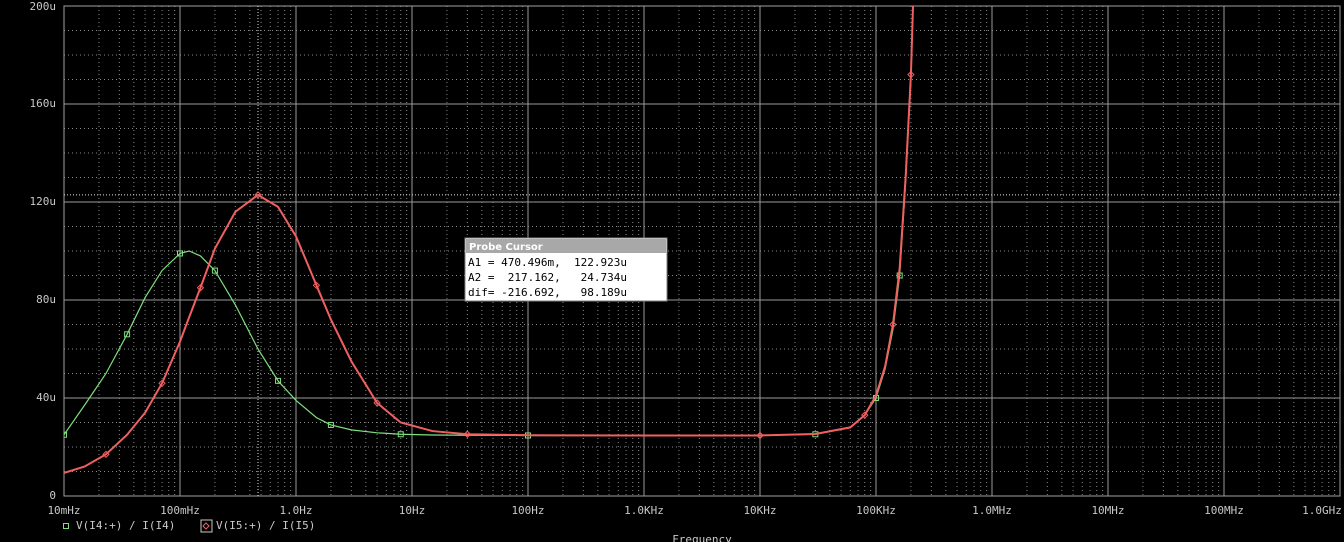 This screenshot has height=542, width=1344. I want to click on x-axis-label: Frequency, so click(702, 537).